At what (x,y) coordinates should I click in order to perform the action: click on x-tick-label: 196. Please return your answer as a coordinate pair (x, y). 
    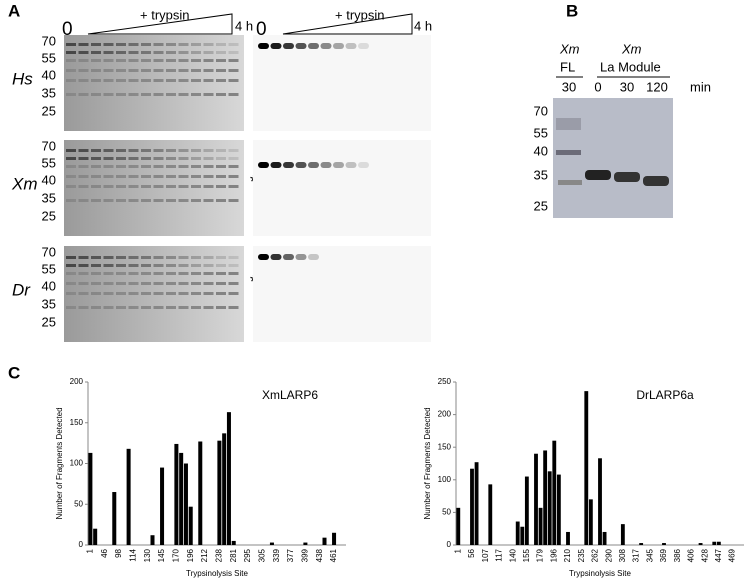
    Looking at the image, I should click on (553, 555).